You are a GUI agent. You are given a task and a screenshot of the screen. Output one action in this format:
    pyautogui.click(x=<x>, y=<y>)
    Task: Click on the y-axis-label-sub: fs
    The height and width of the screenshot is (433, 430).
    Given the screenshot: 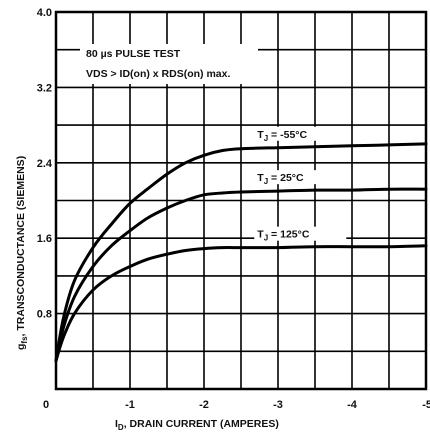 What is the action you would take?
    pyautogui.click(x=24, y=340)
    